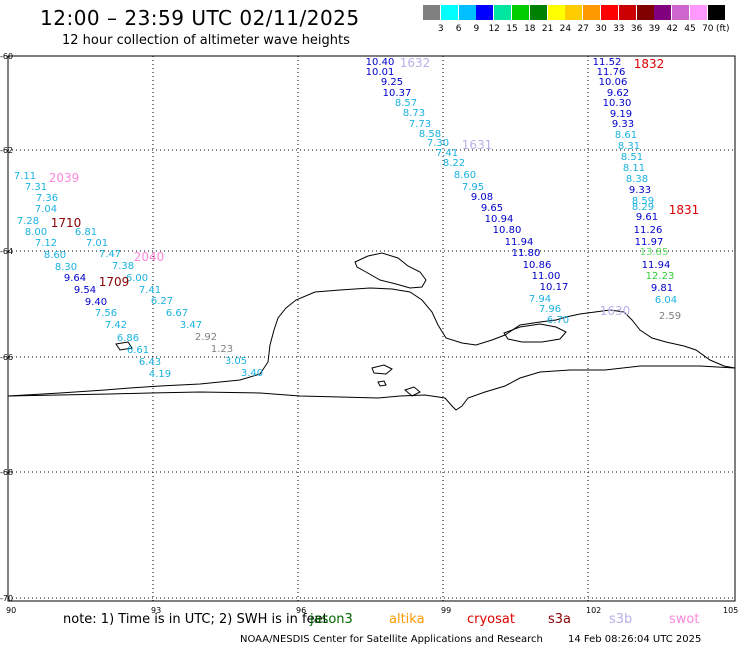 The image size is (740, 650). I want to click on colorbar-unit: (ft), so click(723, 29).